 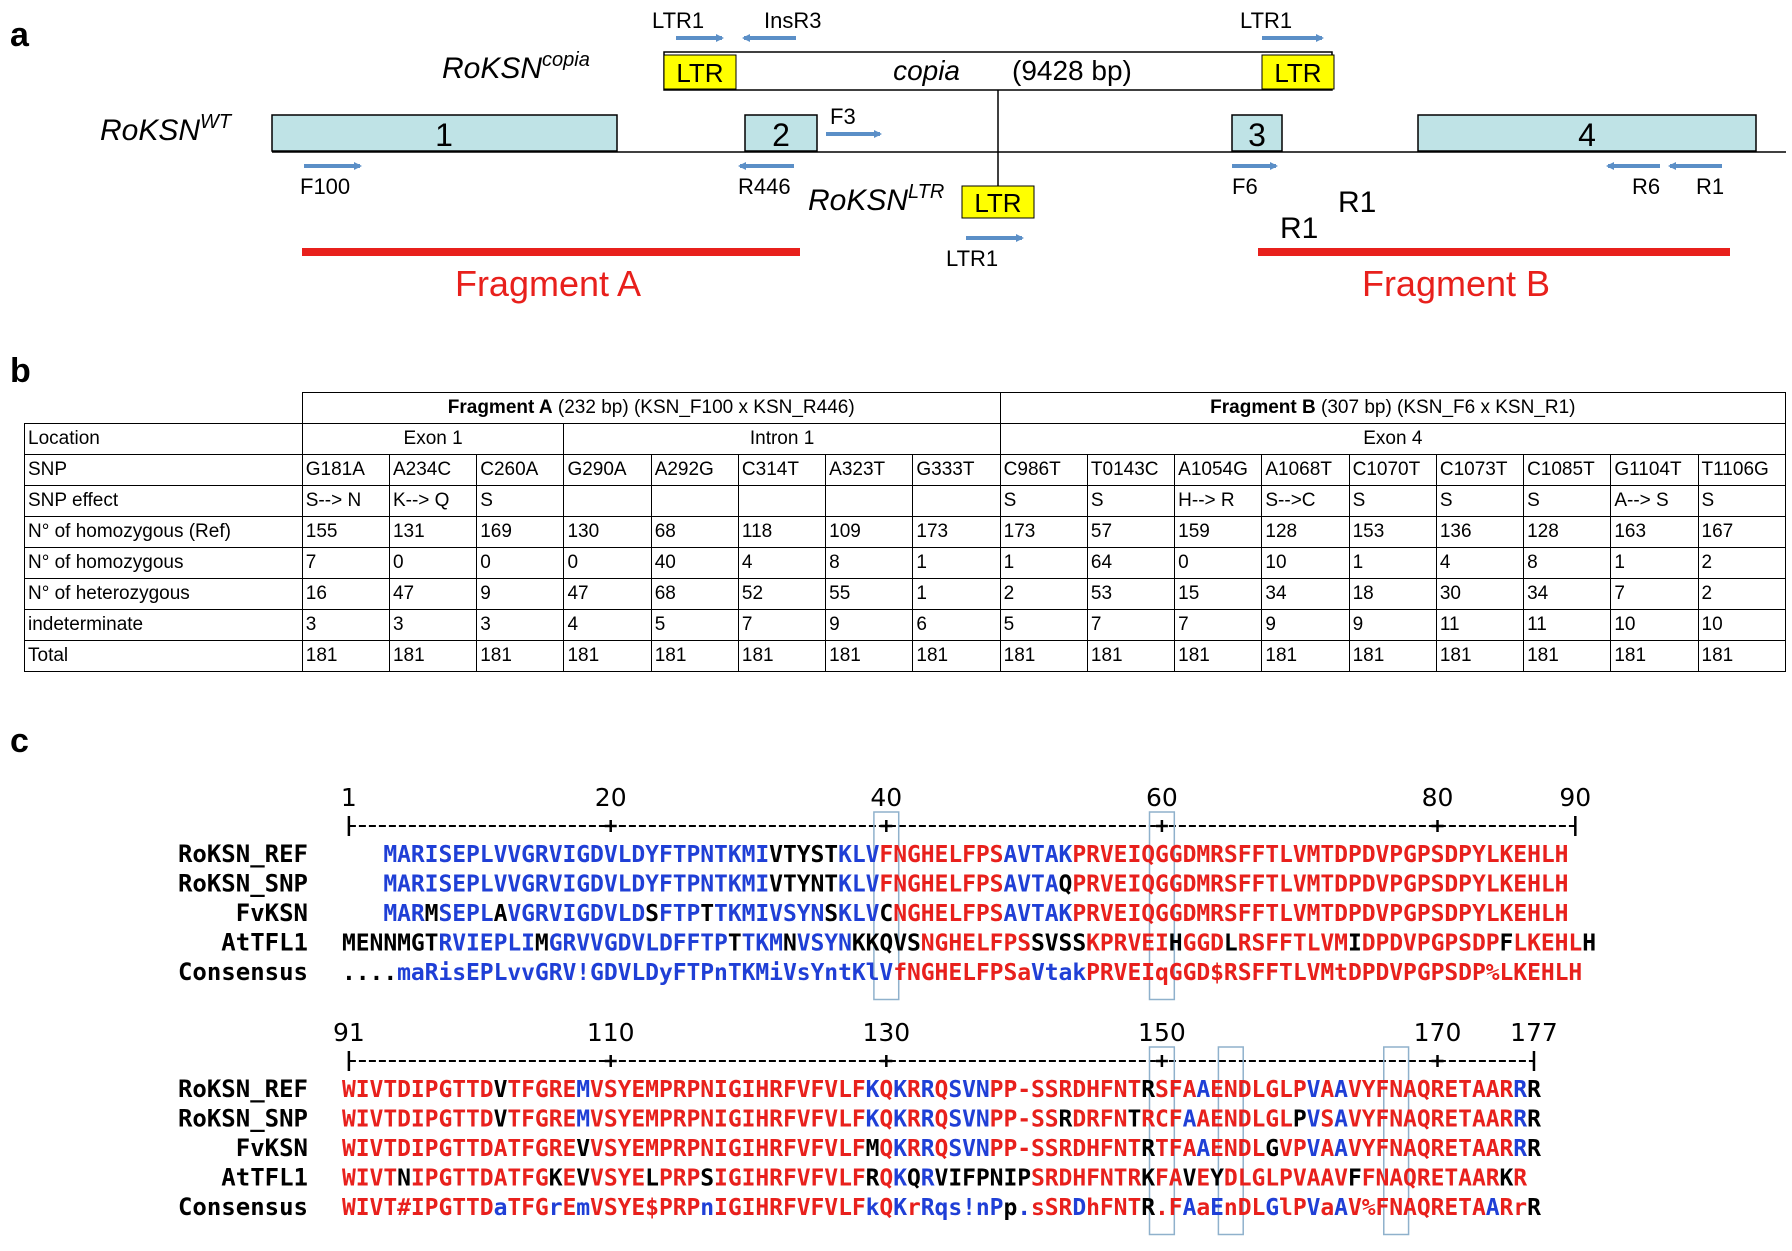 What do you see at coordinates (243, 1089) in the screenshot?
I see `sequence-name: RoKSN_REF` at bounding box center [243, 1089].